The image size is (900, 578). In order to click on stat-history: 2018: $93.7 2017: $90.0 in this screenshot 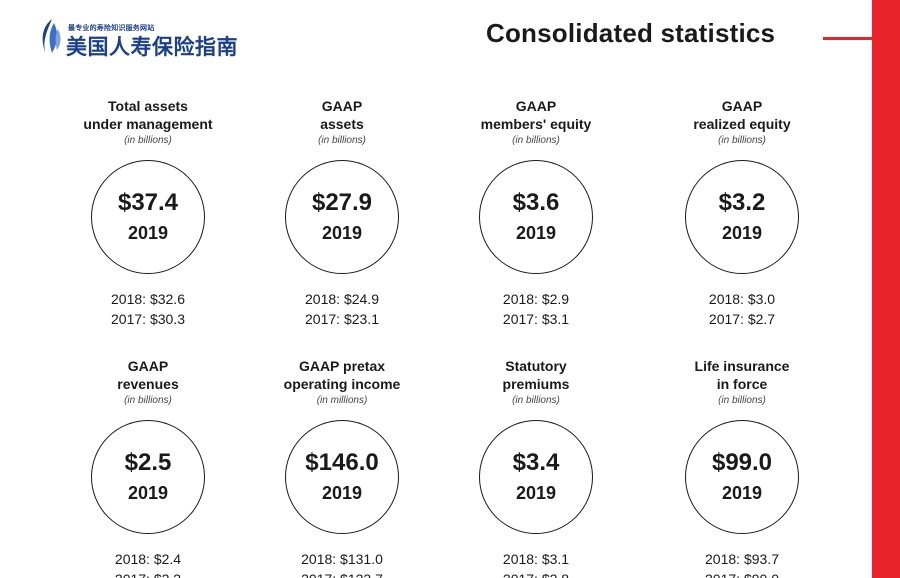, I will do `click(742, 563)`.